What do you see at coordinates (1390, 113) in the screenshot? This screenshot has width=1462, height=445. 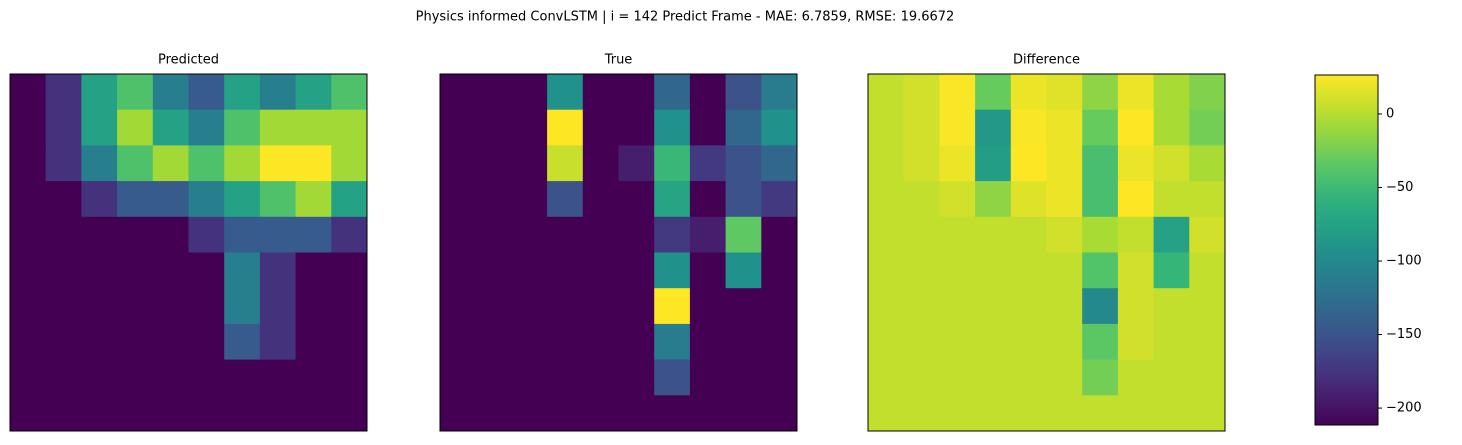 I see `colorbar-tick-label: 0` at bounding box center [1390, 113].